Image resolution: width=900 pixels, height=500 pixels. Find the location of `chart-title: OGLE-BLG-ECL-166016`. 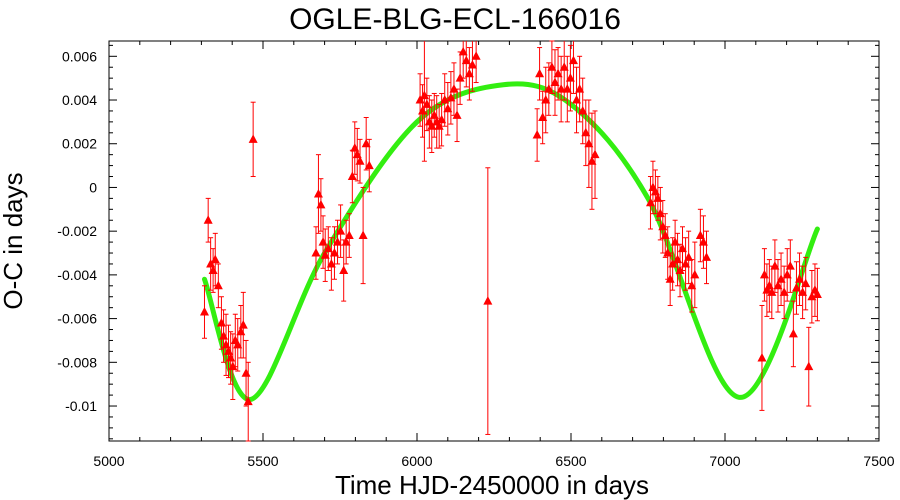

chart-title: OGLE-BLG-ECL-166016 is located at coordinates (455, 19).